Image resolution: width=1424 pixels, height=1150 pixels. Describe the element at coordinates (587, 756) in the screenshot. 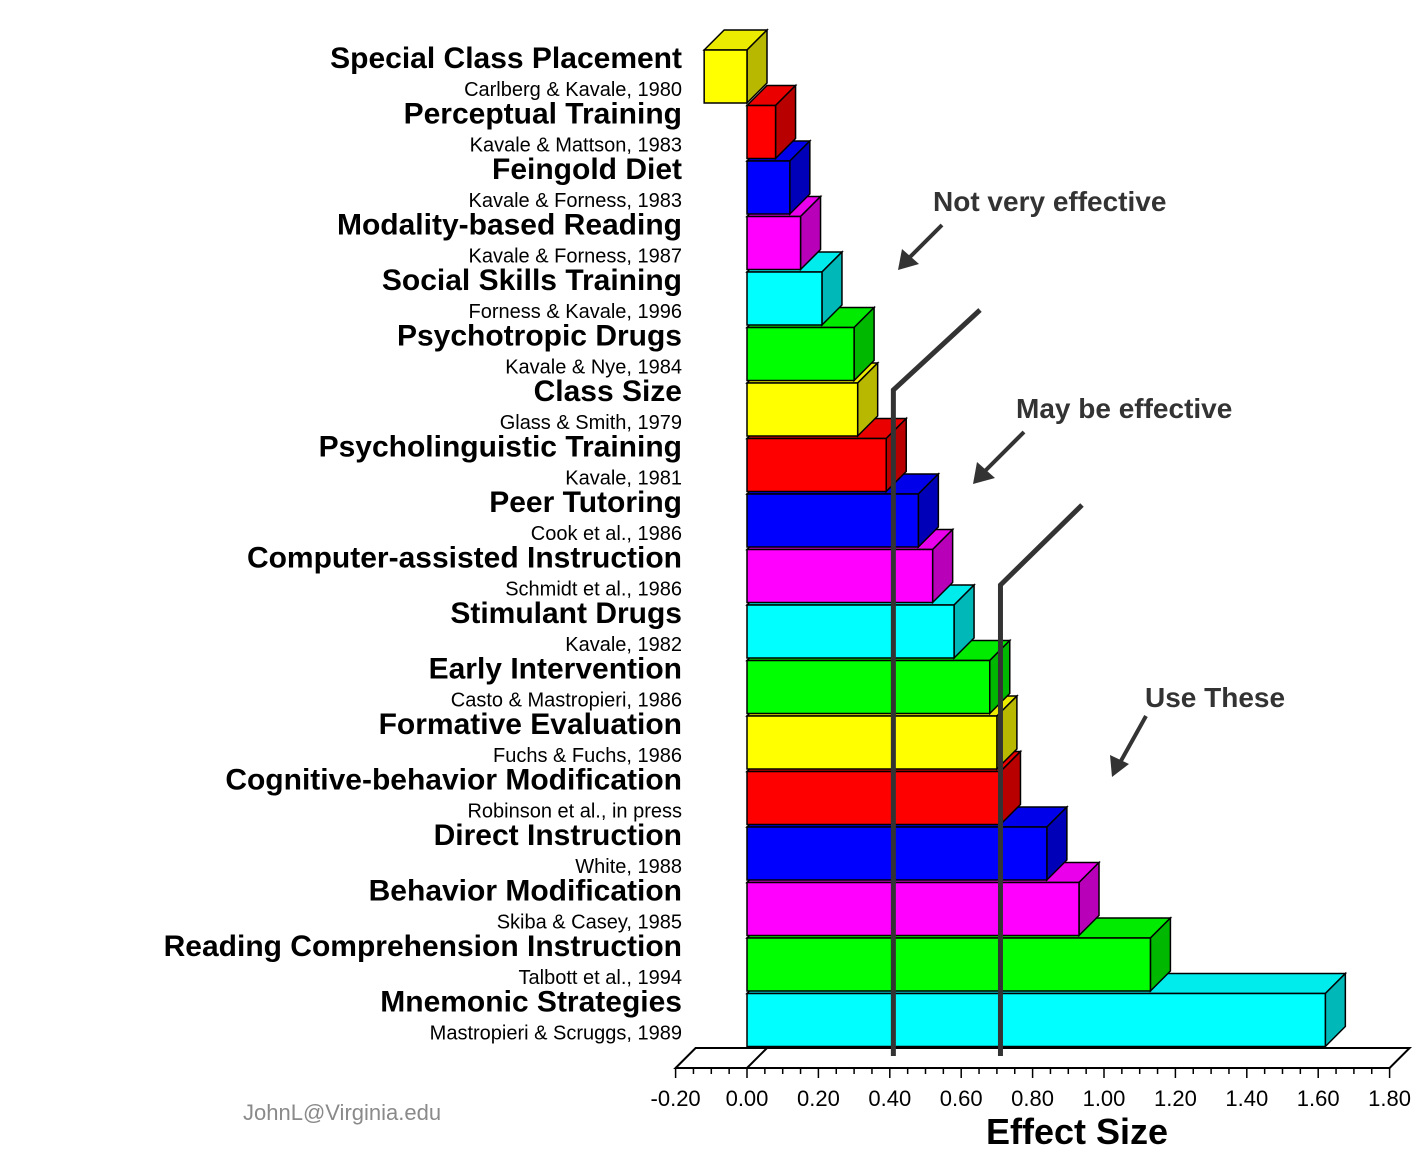

I see `bar-source-label: Fuchs & Fuchs, 1986` at that location.